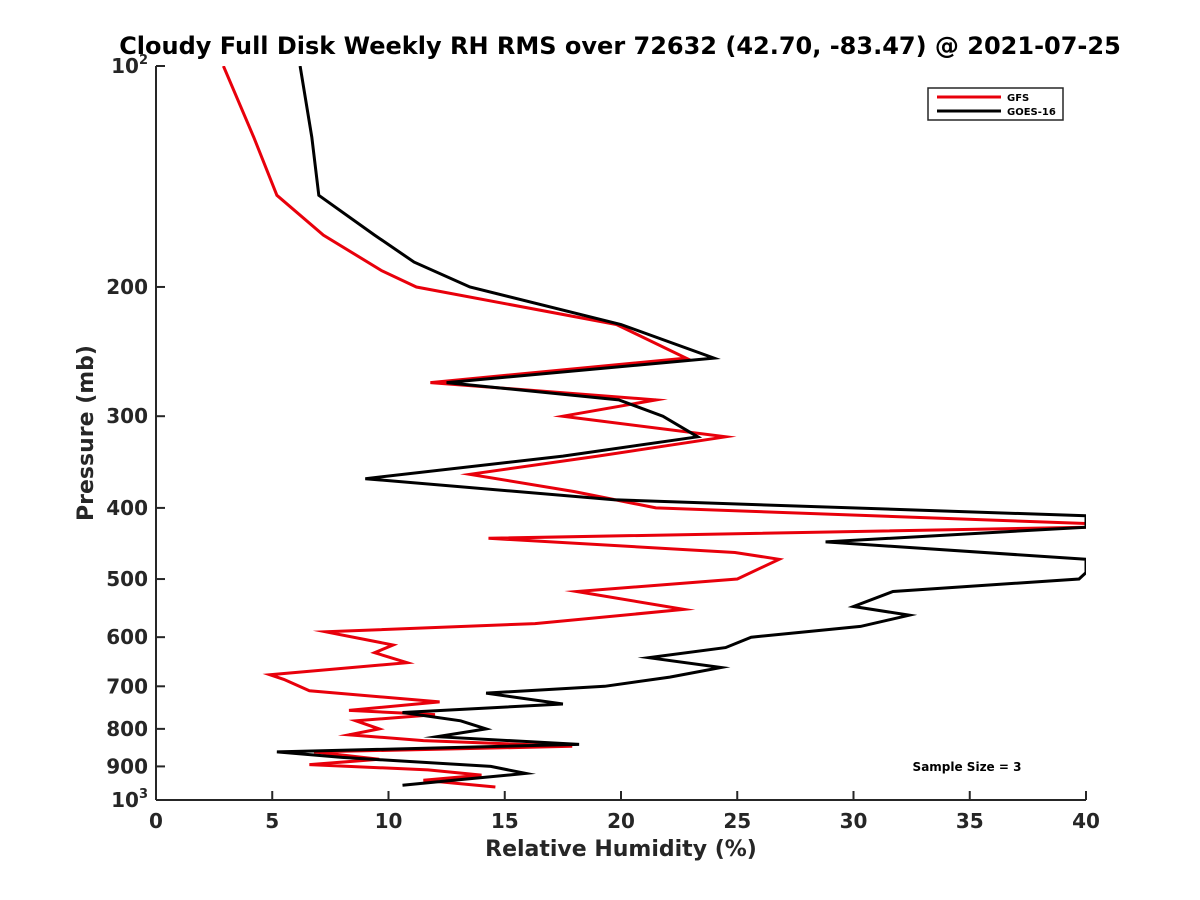 This screenshot has height=900, width=1200. I want to click on x-tick-label: 15, so click(505, 821).